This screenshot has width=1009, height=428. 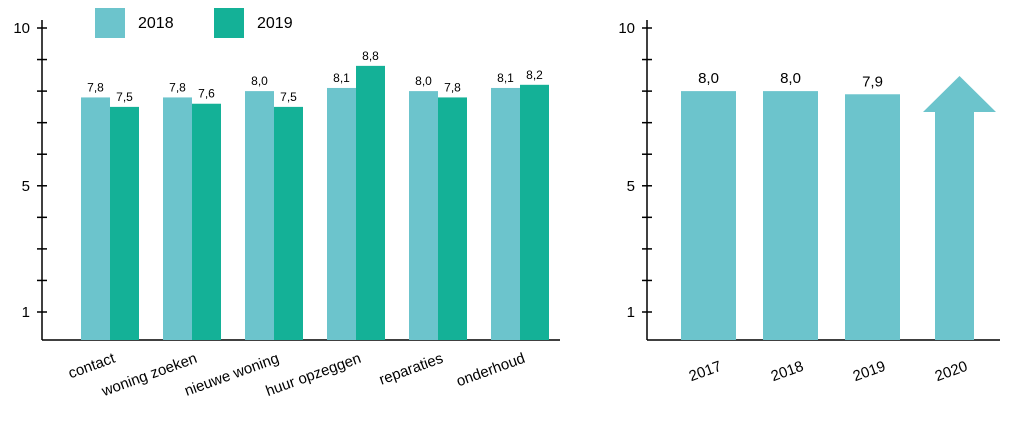 What do you see at coordinates (275, 23) in the screenshot?
I see `legend-label-2019: 2019` at bounding box center [275, 23].